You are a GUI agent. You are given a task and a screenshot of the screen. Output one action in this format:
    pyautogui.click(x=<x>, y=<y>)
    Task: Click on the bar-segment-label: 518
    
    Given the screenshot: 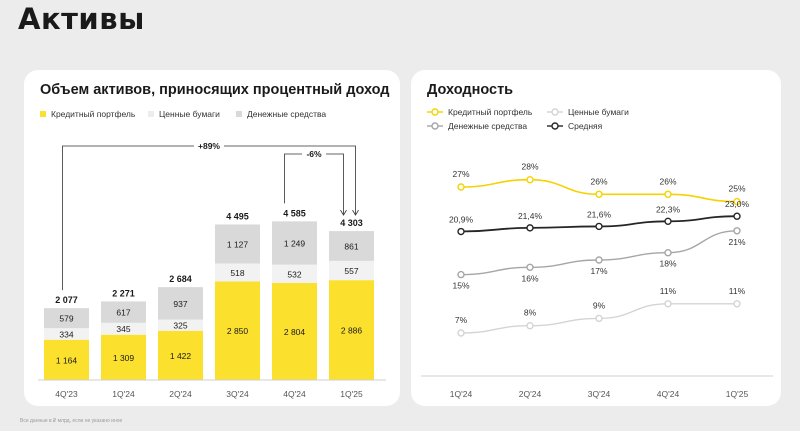 What is the action you would take?
    pyautogui.click(x=237, y=273)
    